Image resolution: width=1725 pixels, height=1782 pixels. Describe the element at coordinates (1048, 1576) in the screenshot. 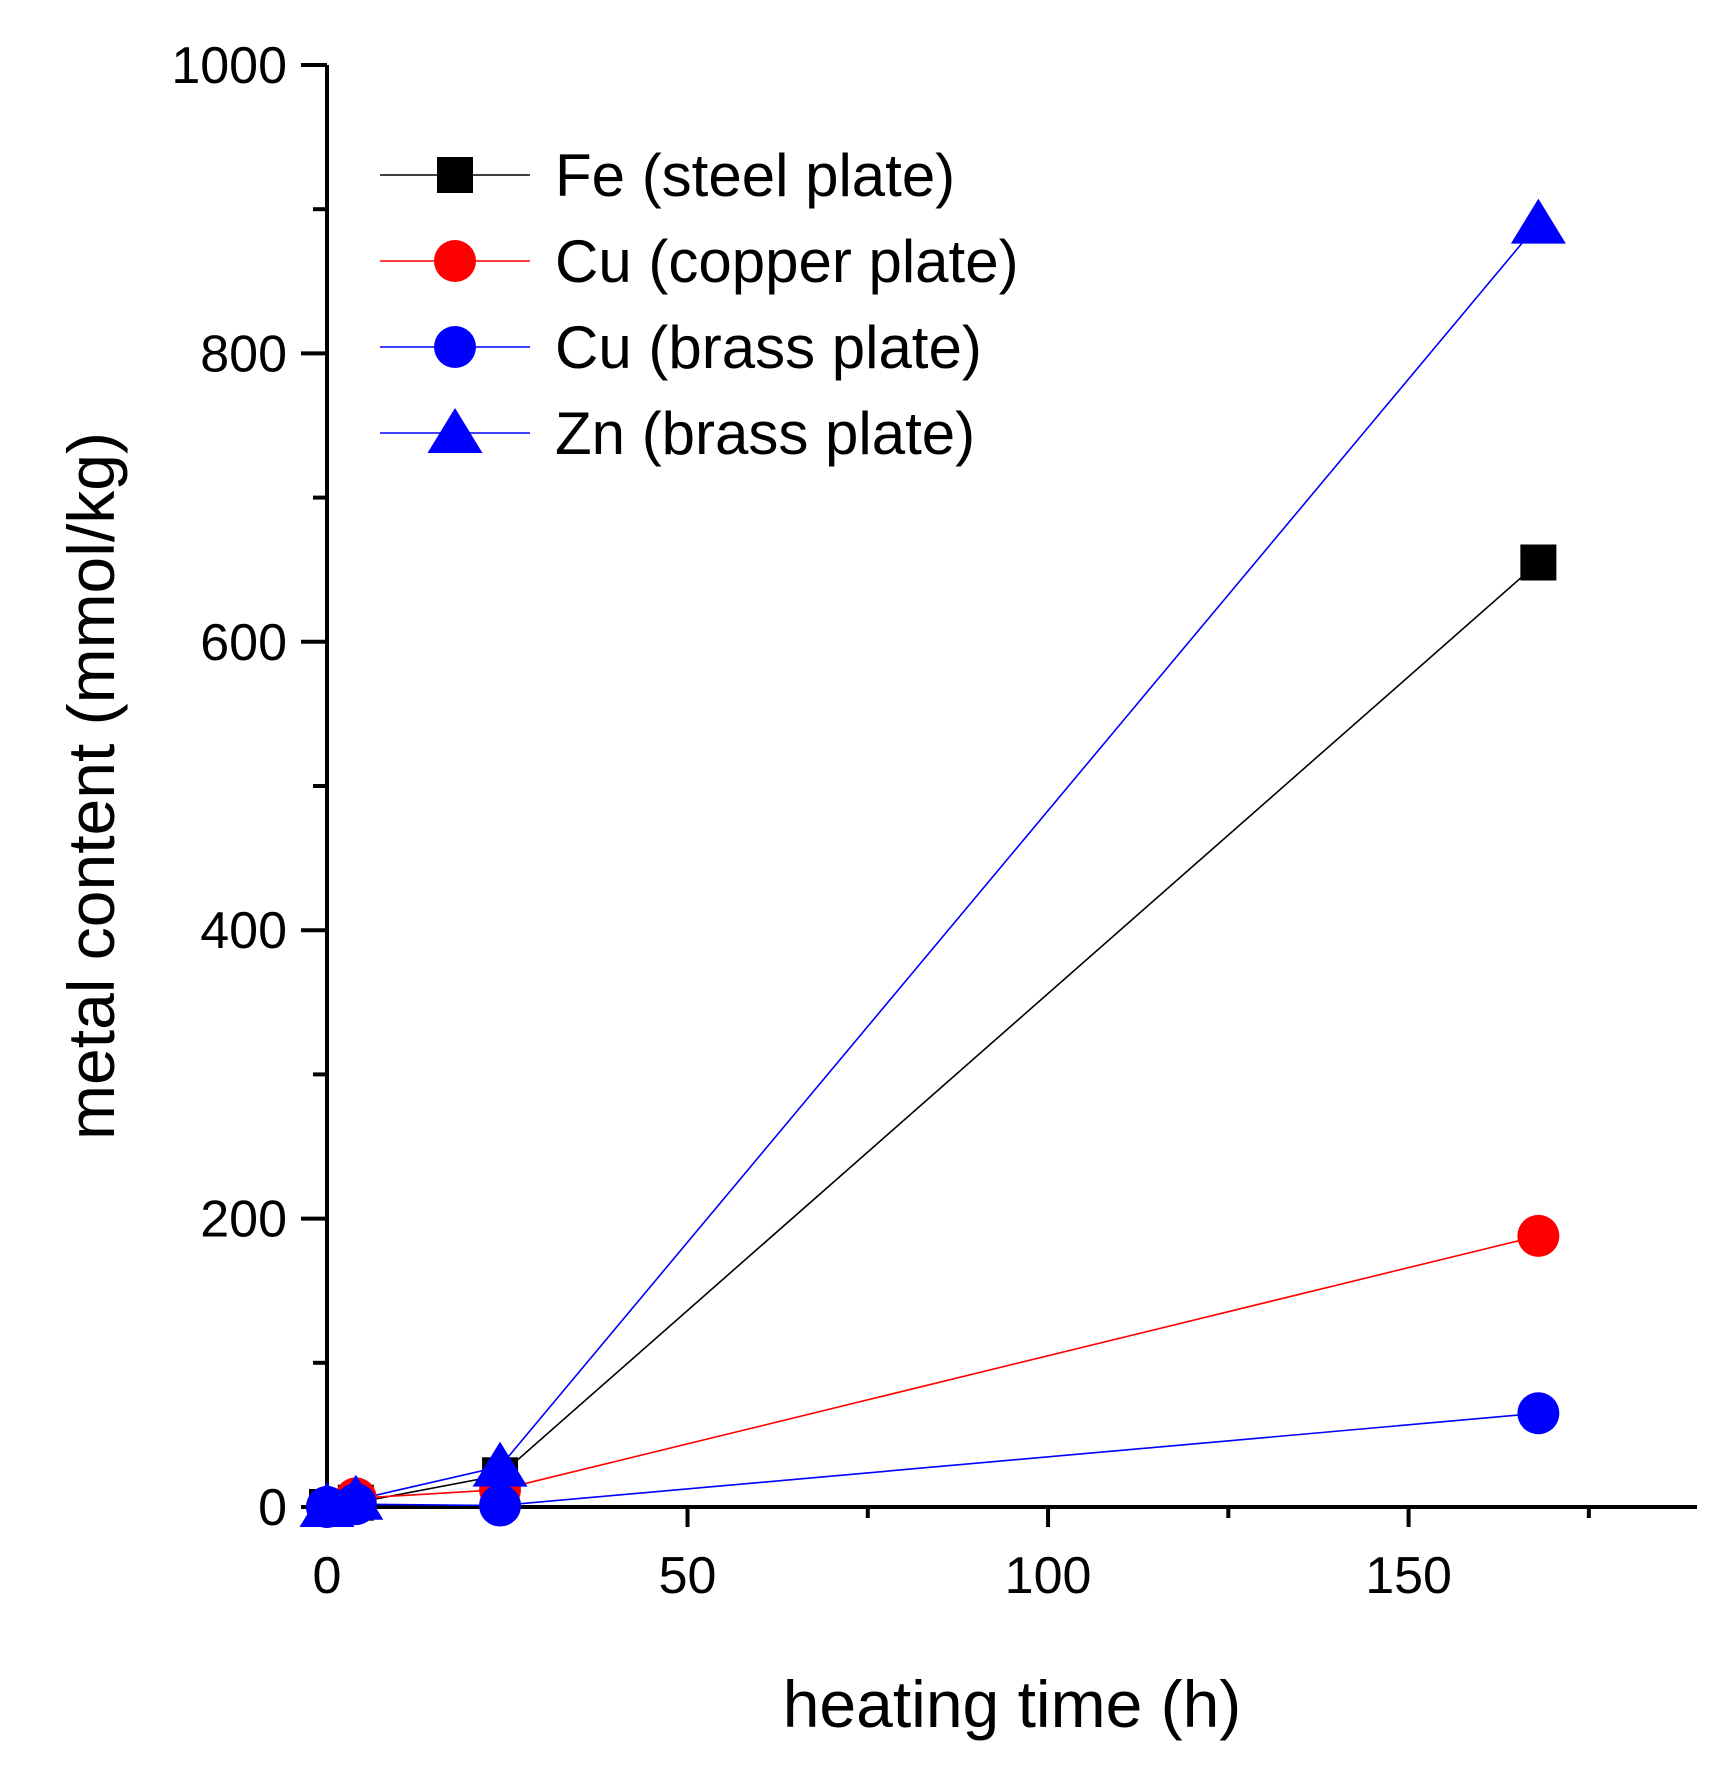

I see `x-tick-label: 100` at that location.